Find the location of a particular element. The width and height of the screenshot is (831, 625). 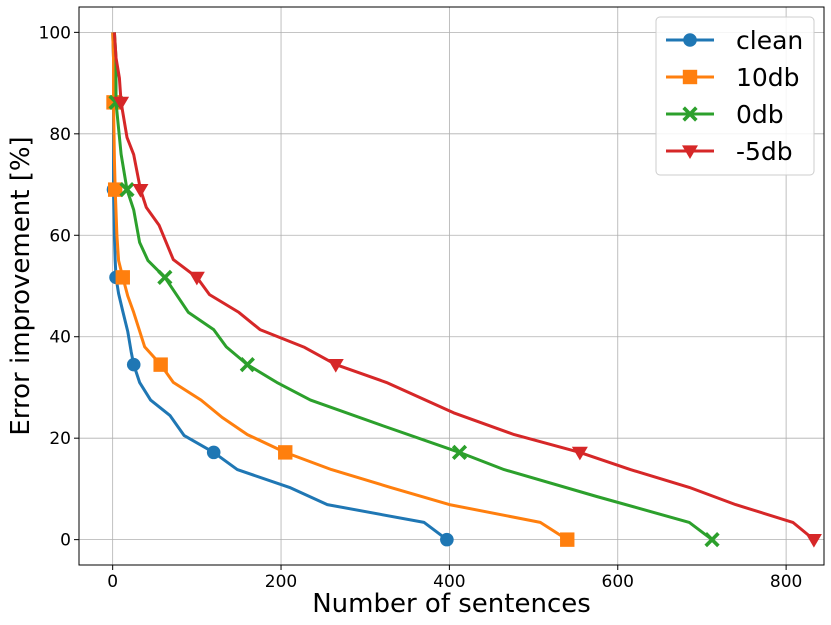

legend-label: 10db is located at coordinates (768, 77).